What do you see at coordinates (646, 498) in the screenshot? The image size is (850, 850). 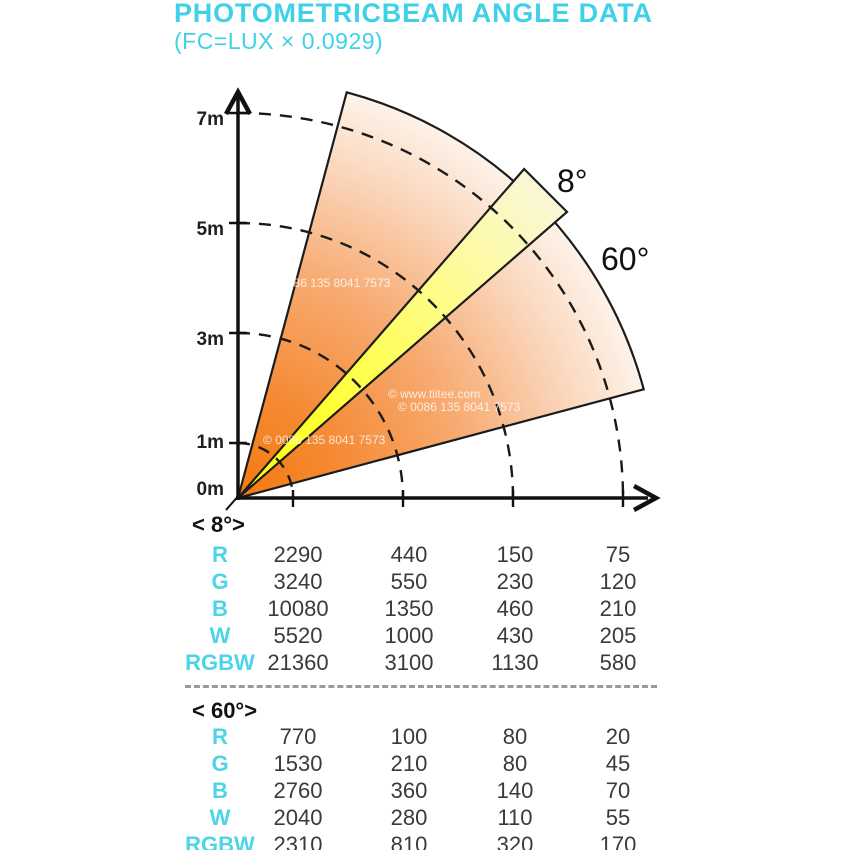 I see `x-axis-arrowhead-icon` at bounding box center [646, 498].